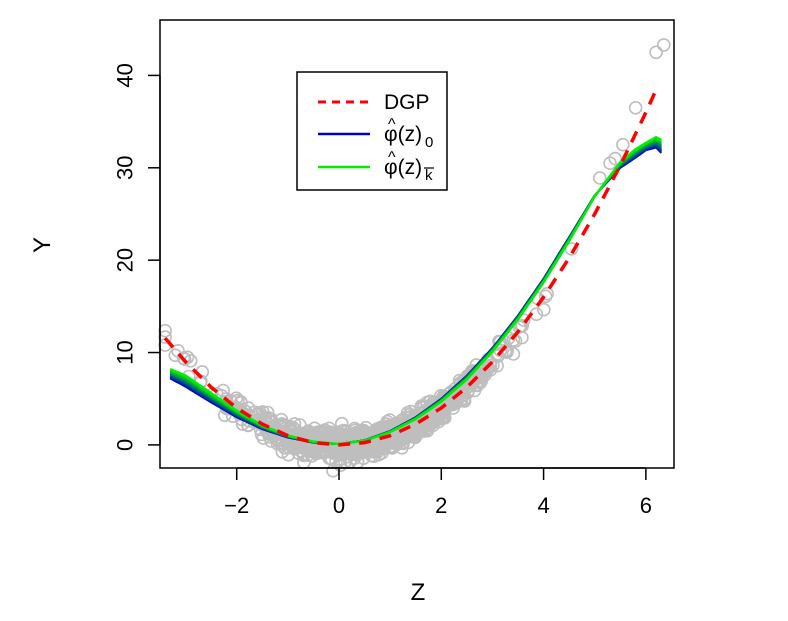 This screenshot has height=621, width=788. I want to click on svg-text: DGP, so click(407, 102).